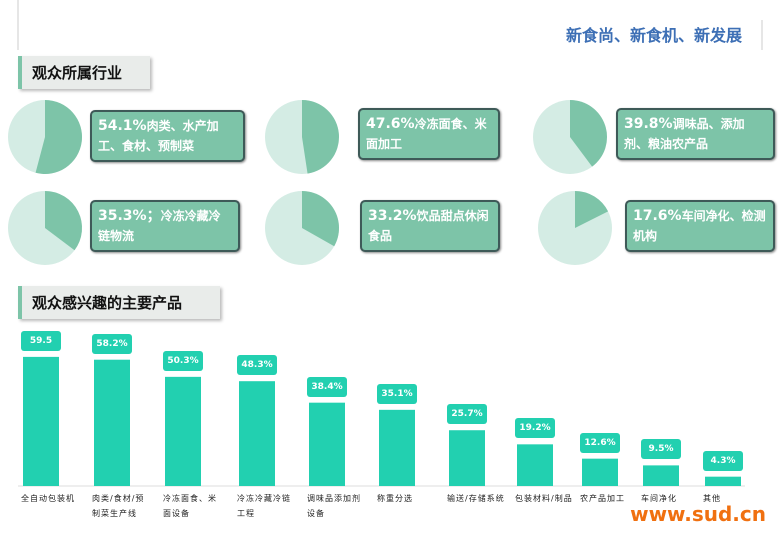 This screenshot has width=780, height=536. What do you see at coordinates (118, 506) in the screenshot?
I see `x-tick-label: 肉类/食材/预制菜生产线` at bounding box center [118, 506].